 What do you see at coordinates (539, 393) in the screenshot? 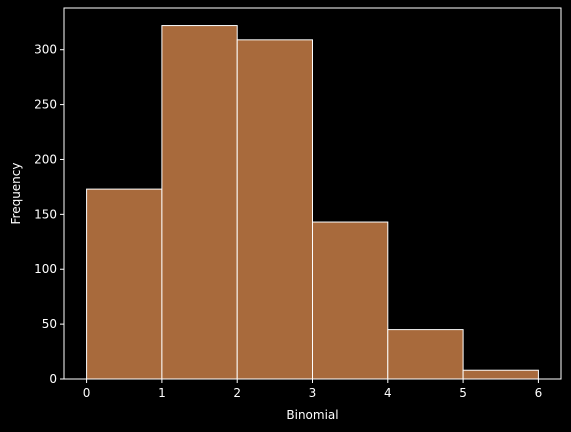
I see `x-tick-label: 6` at bounding box center [539, 393].